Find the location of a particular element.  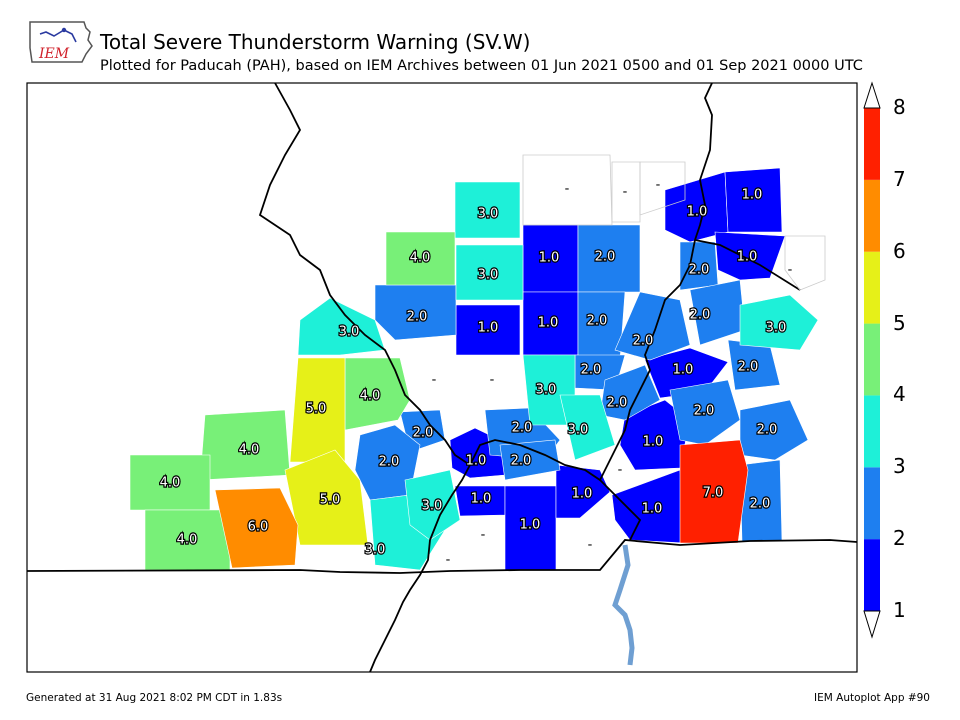

county-value-label: 6.0 is located at coordinates (258, 527).